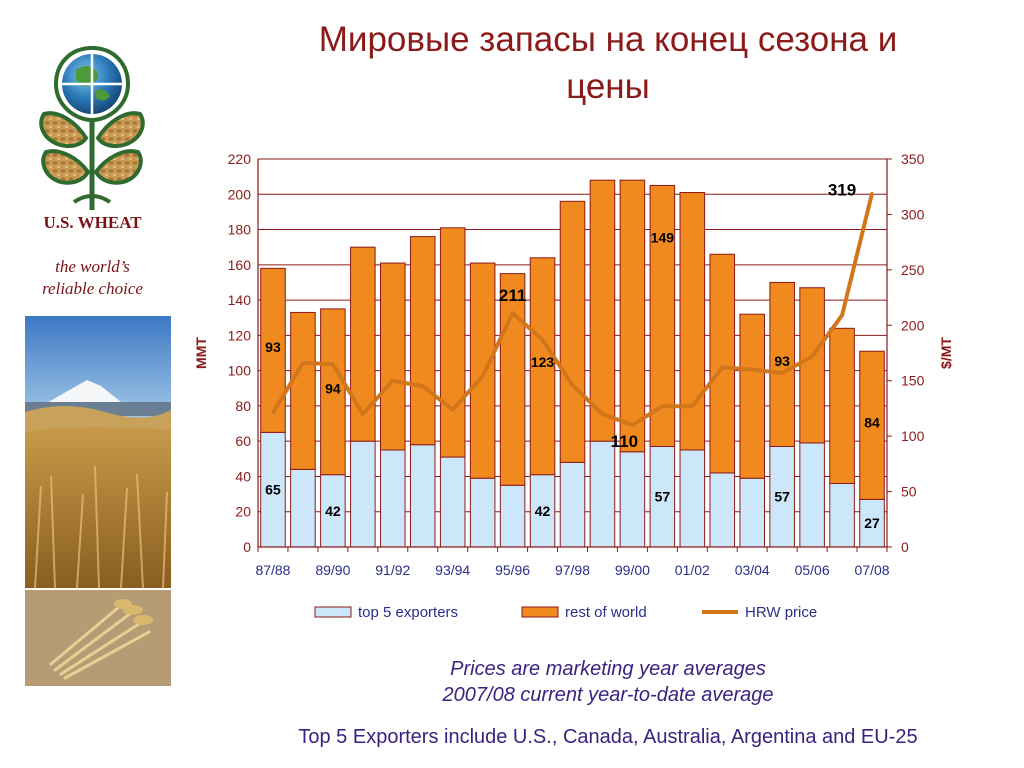 The image size is (1024, 768). Describe the element at coordinates (392, 570) in the screenshot. I see `x-tick-label: 91/92` at that location.